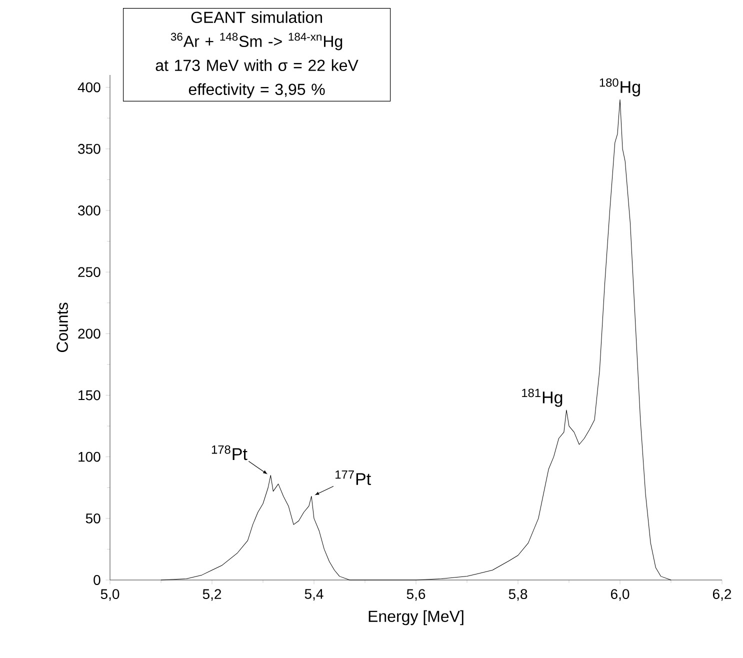  What do you see at coordinates (89, 211) in the screenshot?
I see `y-tick-label: 300` at bounding box center [89, 211].